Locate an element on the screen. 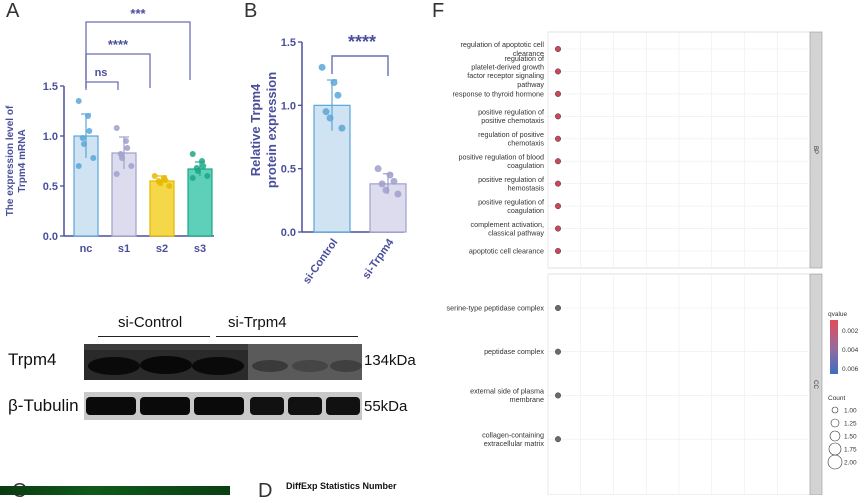 The height and width of the screenshot is (503, 865). wb-row-label-trpm4: Trpm4 is located at coordinates (32, 359).